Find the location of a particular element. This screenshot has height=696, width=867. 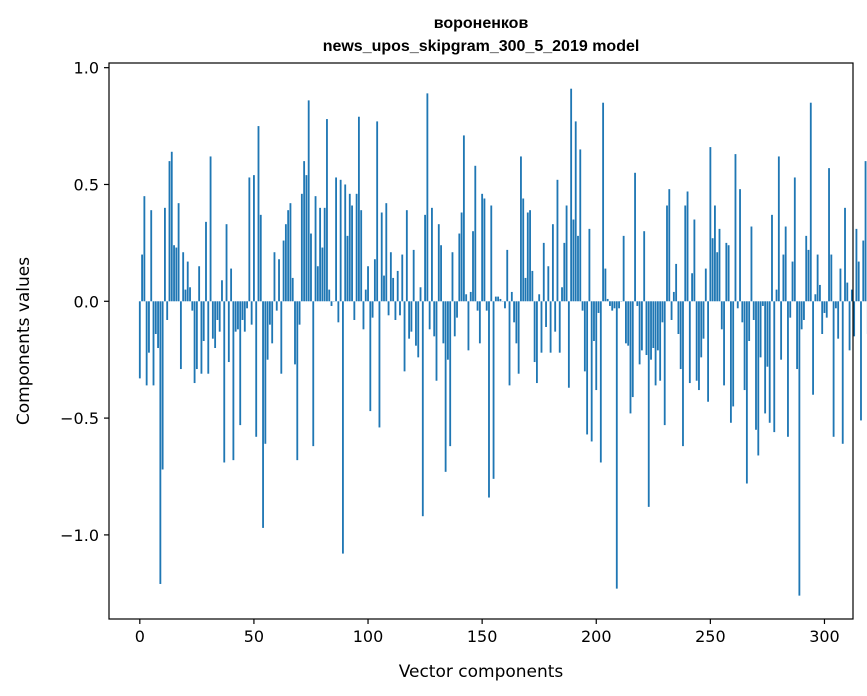

x-tick-label: 300 is located at coordinates (824, 636).